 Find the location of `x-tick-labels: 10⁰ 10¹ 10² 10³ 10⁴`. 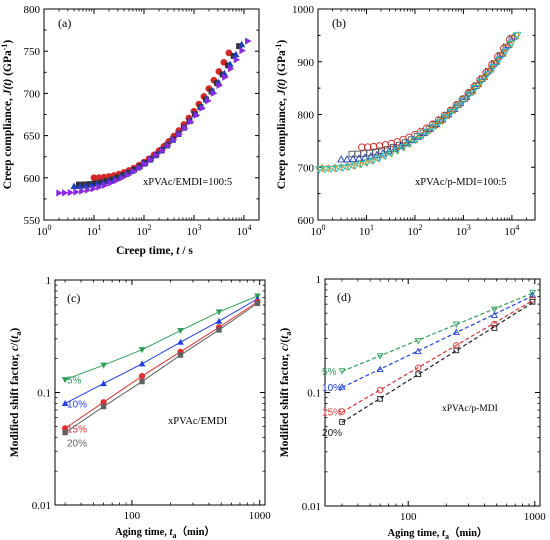

x-tick-labels: 10⁰ 10¹ 10² 10³ 10⁴ is located at coordinates (144, 230).